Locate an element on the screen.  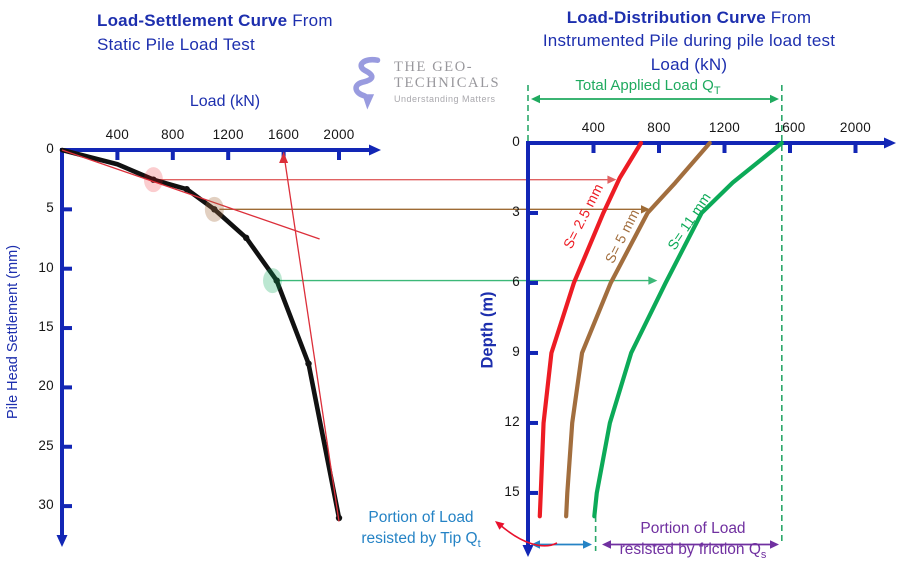
settlement-chart-y-tick-label: 15 is located at coordinates (46, 327).